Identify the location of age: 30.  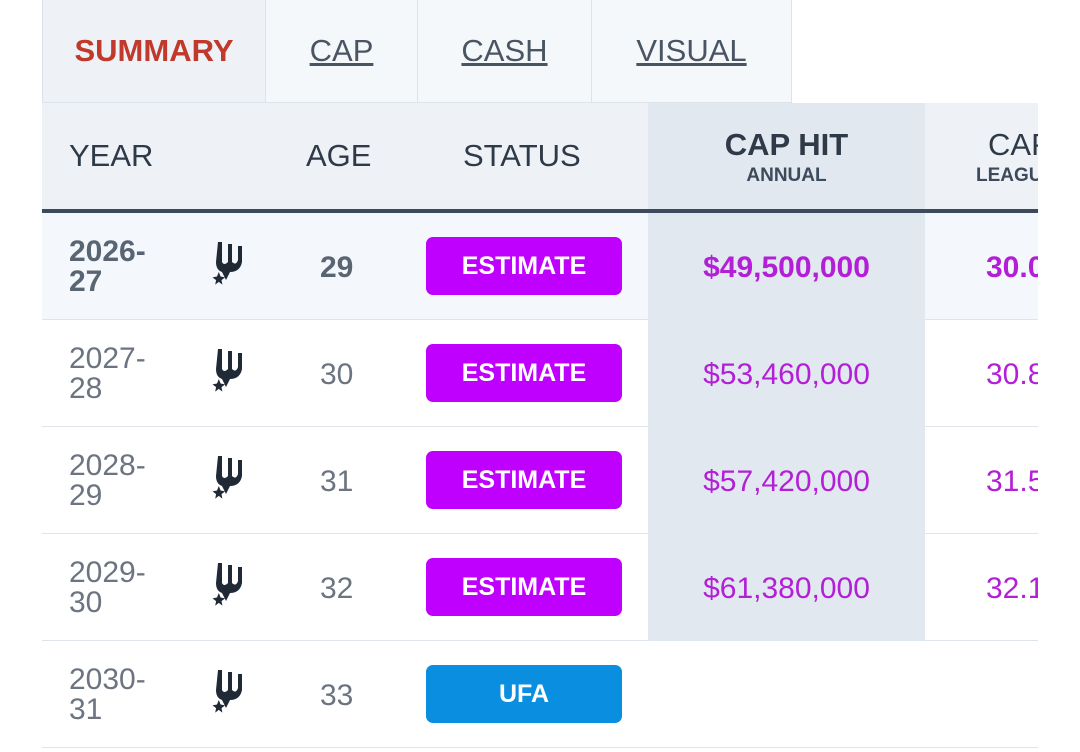
(337, 374).